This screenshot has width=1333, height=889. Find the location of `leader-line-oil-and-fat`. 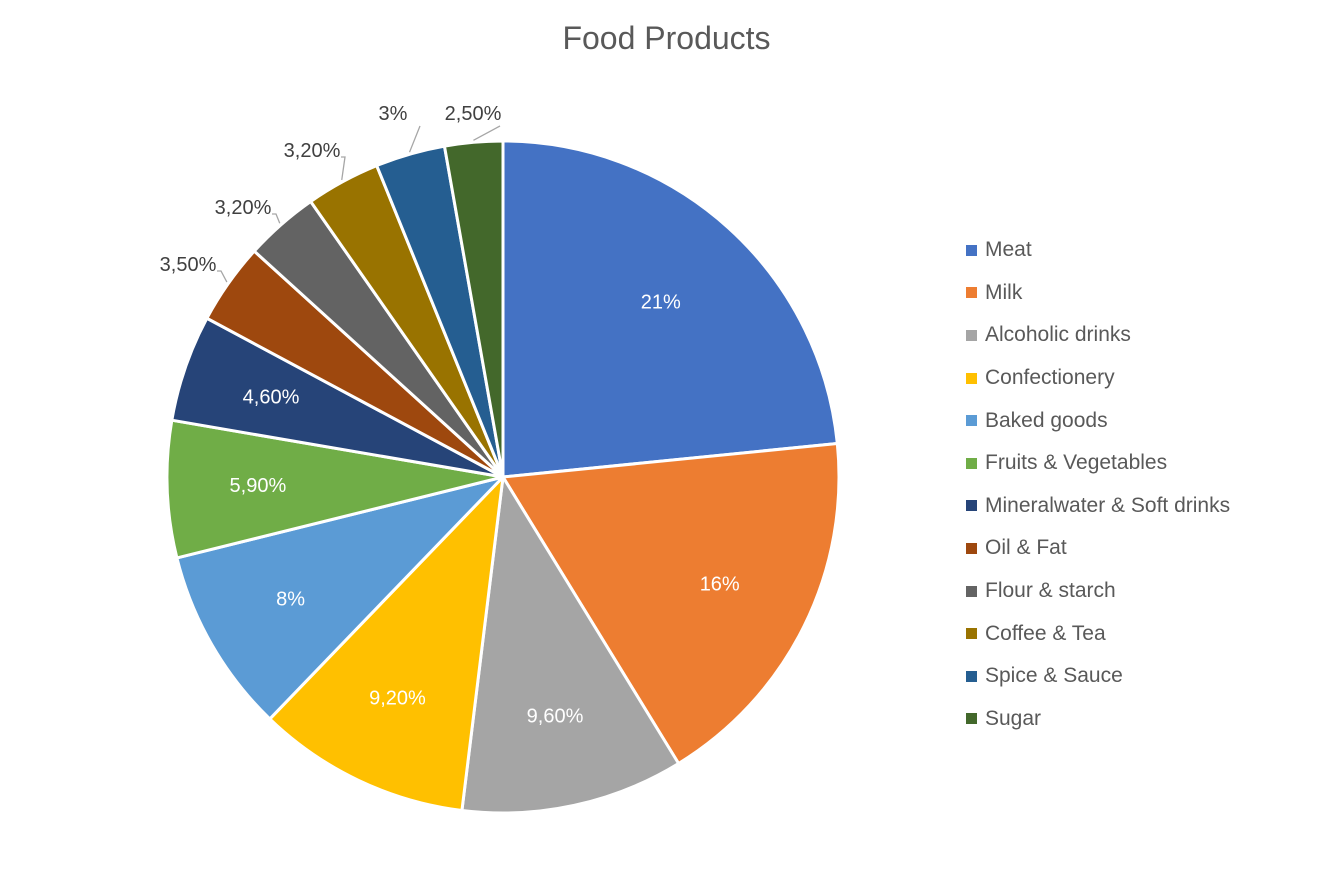

leader-line-oil-and-fat is located at coordinates (222, 276).